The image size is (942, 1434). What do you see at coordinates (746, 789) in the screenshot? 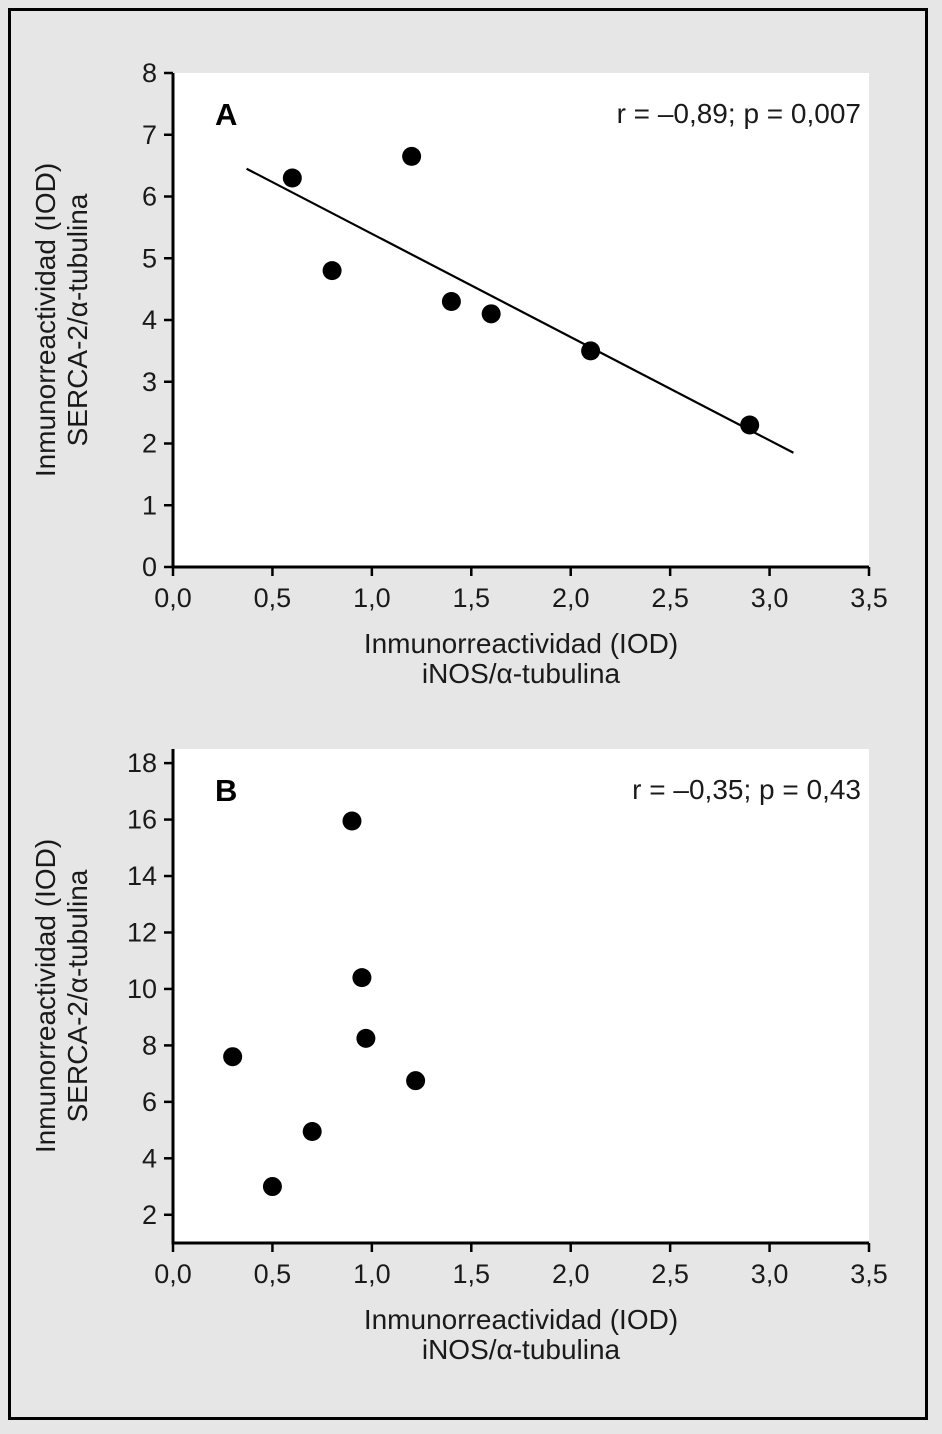
I see `stats-annotation: r = –0,35; p = 0,43` at bounding box center [746, 789].